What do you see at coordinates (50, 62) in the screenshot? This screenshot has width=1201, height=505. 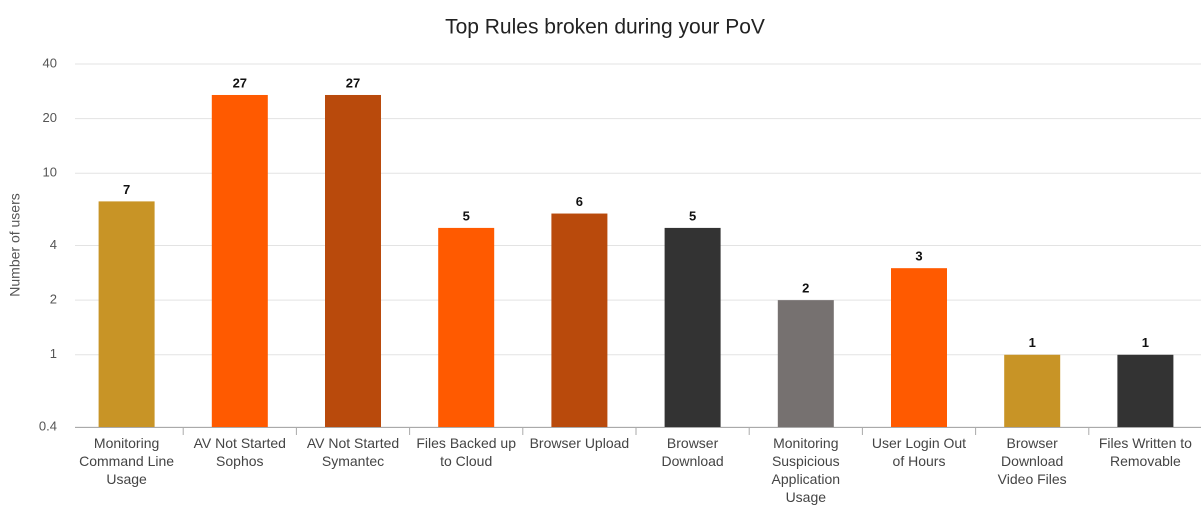 I see `y-tick-label: 40` at bounding box center [50, 62].